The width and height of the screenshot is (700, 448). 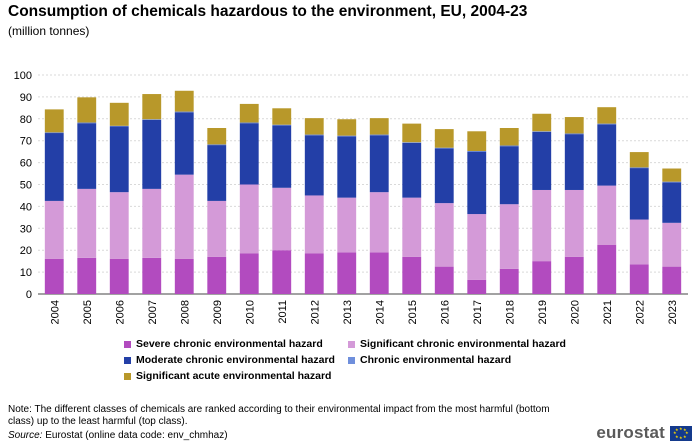 What do you see at coordinates (25, 435) in the screenshot?
I see `source-label: Source:` at bounding box center [25, 435].